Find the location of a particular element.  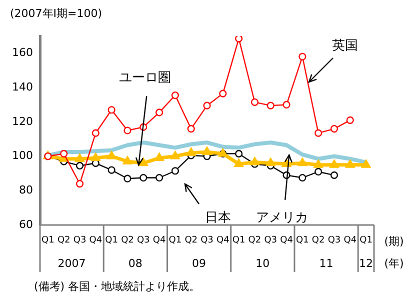

text: 09 is located at coordinates (199, 263).